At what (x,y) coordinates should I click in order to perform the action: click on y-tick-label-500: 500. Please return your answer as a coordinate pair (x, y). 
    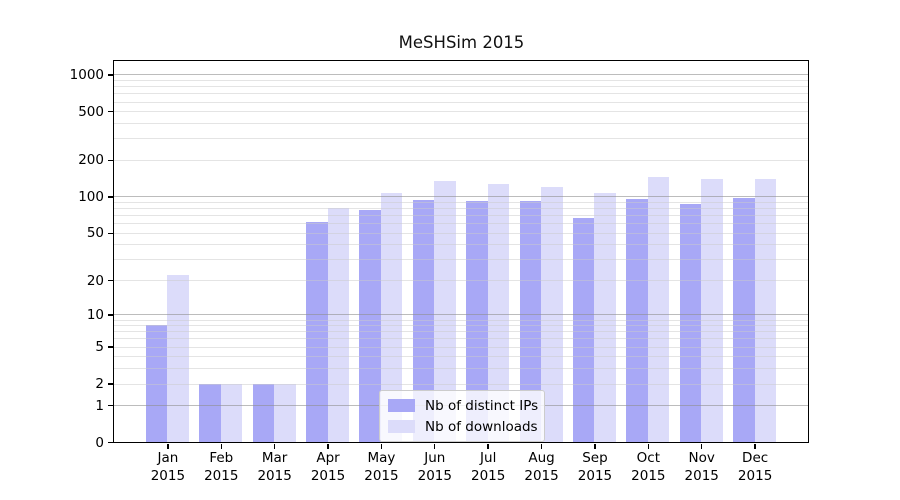
    Looking at the image, I should click on (91, 111).